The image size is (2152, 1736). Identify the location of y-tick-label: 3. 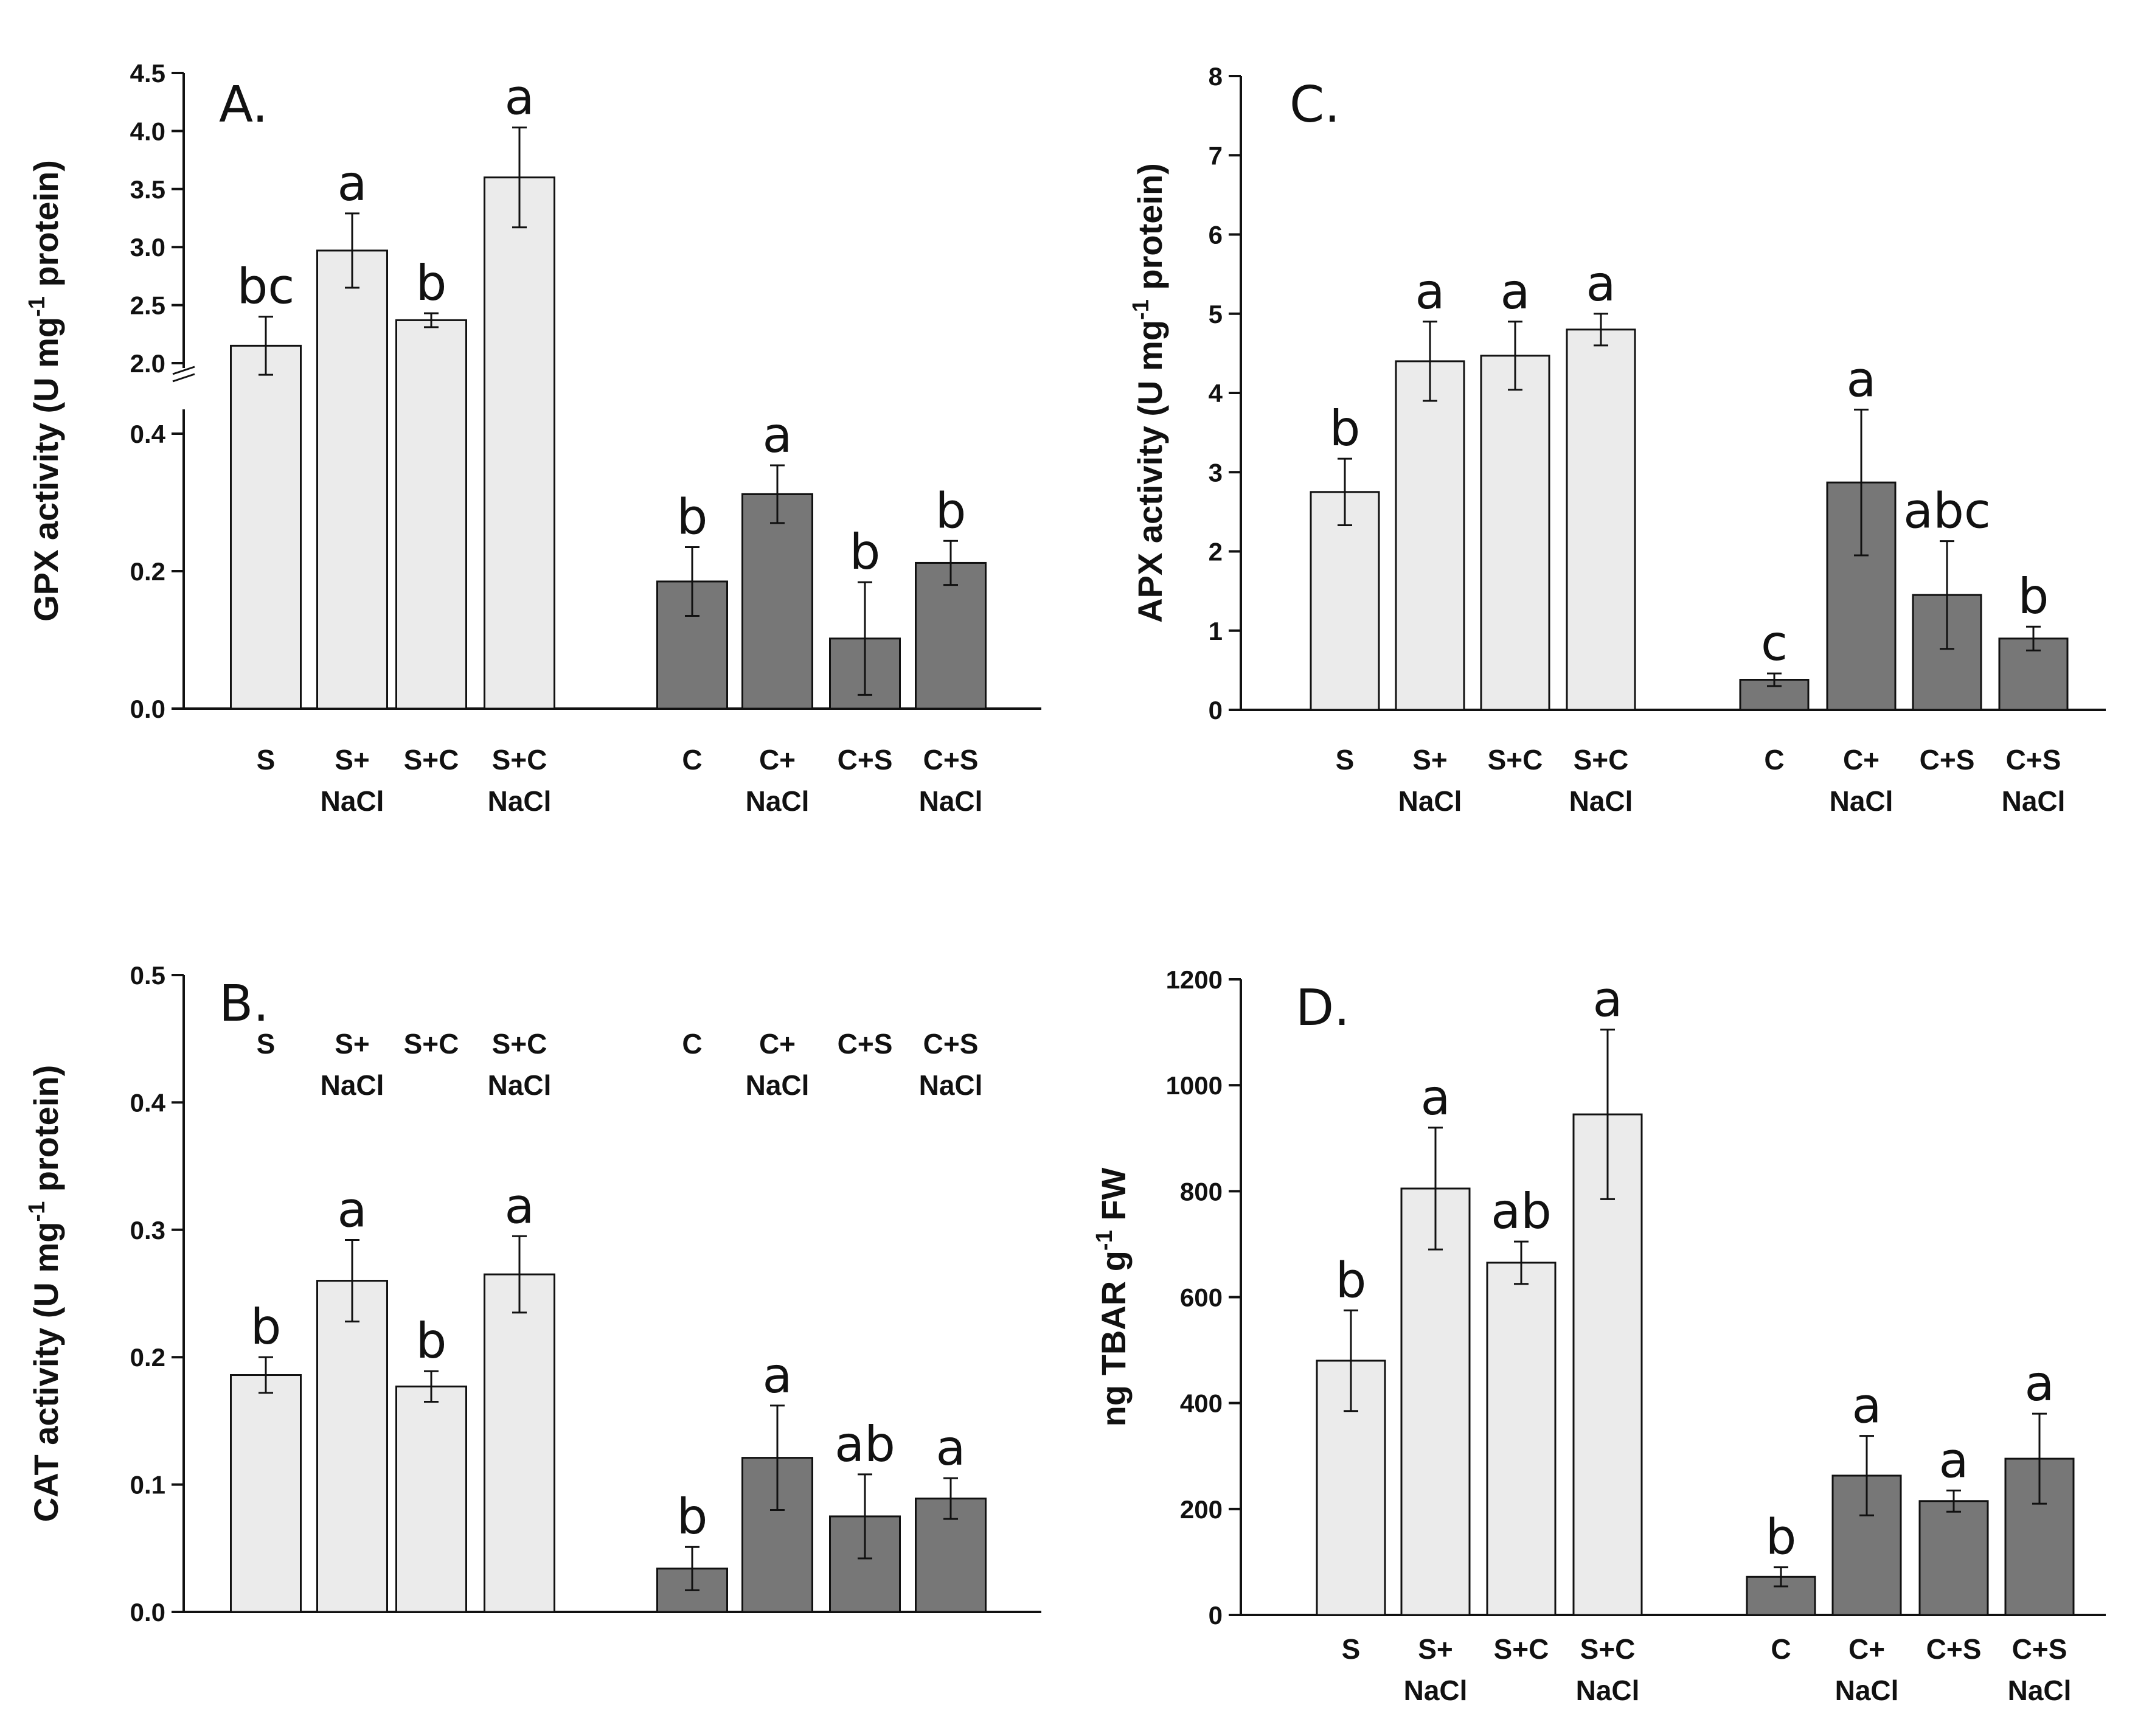
(1216, 472).